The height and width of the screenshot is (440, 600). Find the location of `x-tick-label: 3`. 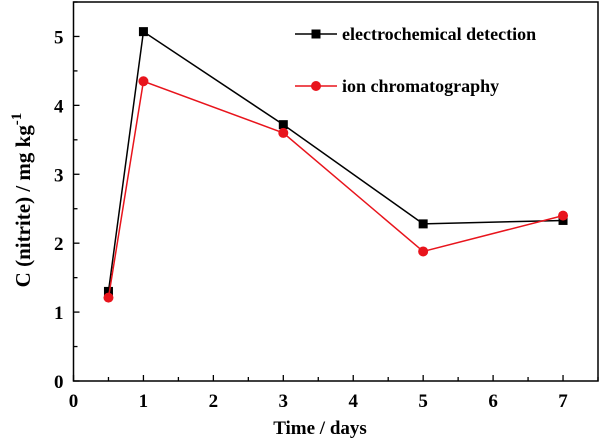

x-tick-label: 3 is located at coordinates (284, 401).